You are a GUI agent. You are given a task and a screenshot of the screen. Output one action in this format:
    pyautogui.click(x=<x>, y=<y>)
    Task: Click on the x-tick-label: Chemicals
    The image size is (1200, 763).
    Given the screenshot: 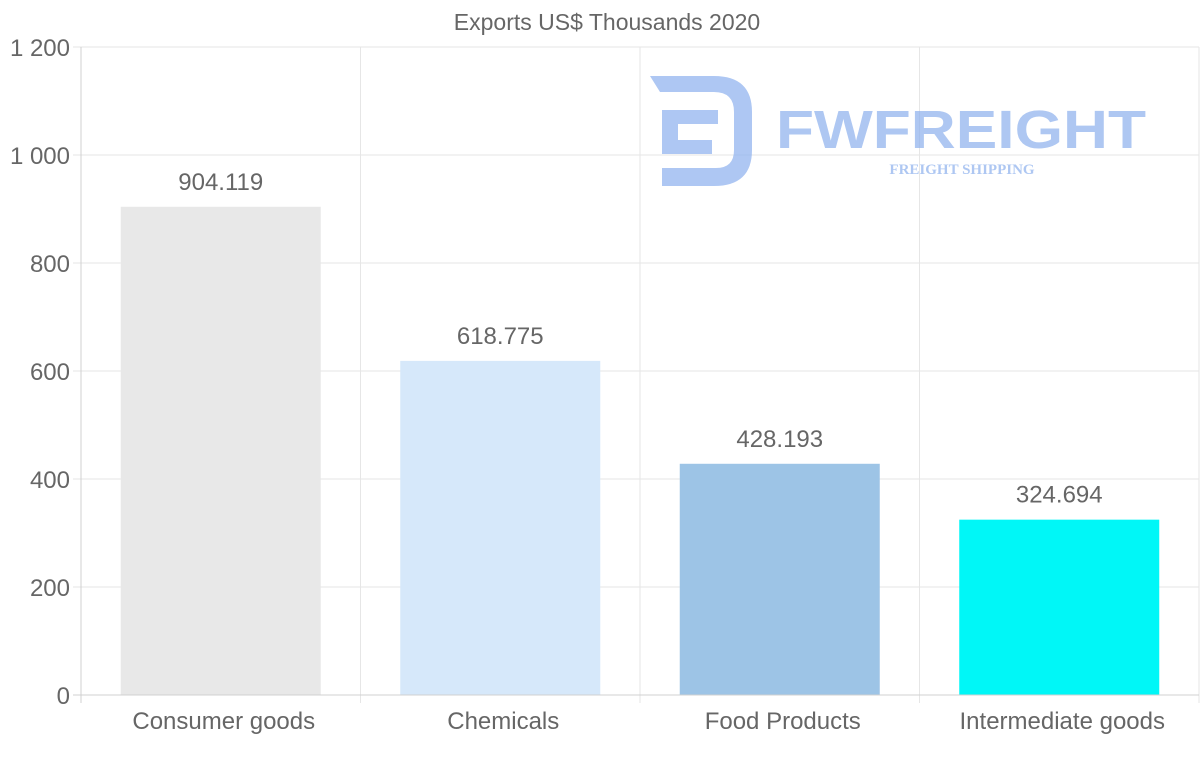 What is the action you would take?
    pyautogui.click(x=503, y=721)
    